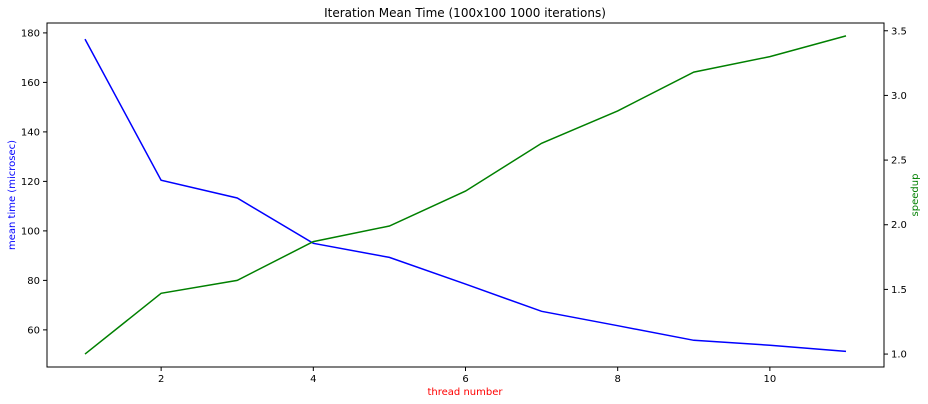 Image resolution: width=928 pixels, height=404 pixels. What do you see at coordinates (899, 225) in the screenshot?
I see `right-y-tick-label: 2.0` at bounding box center [899, 225].